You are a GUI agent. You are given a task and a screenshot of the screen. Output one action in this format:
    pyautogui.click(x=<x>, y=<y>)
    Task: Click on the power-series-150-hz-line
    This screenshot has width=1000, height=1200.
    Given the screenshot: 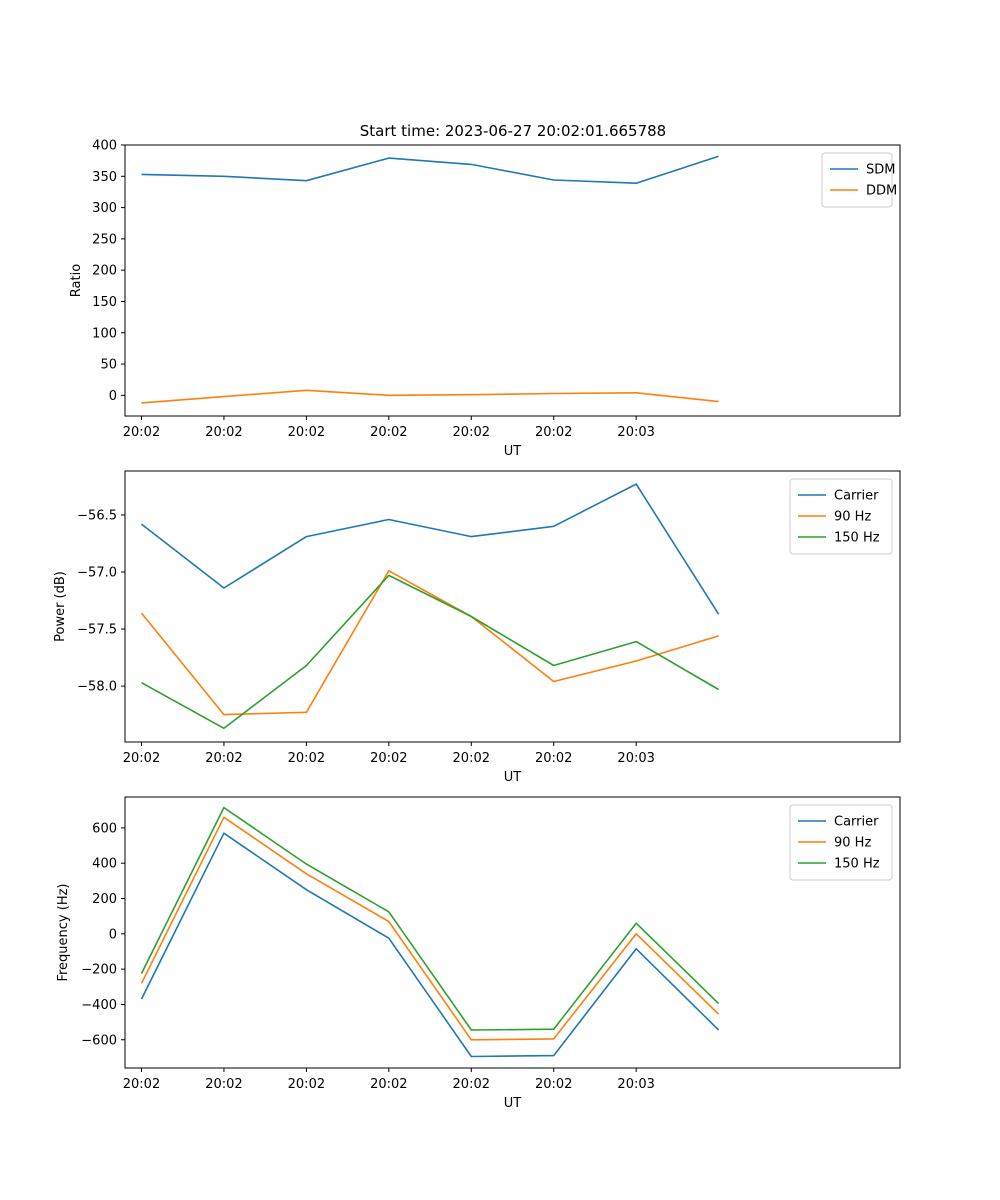 What is the action you would take?
    pyautogui.click(x=430, y=652)
    